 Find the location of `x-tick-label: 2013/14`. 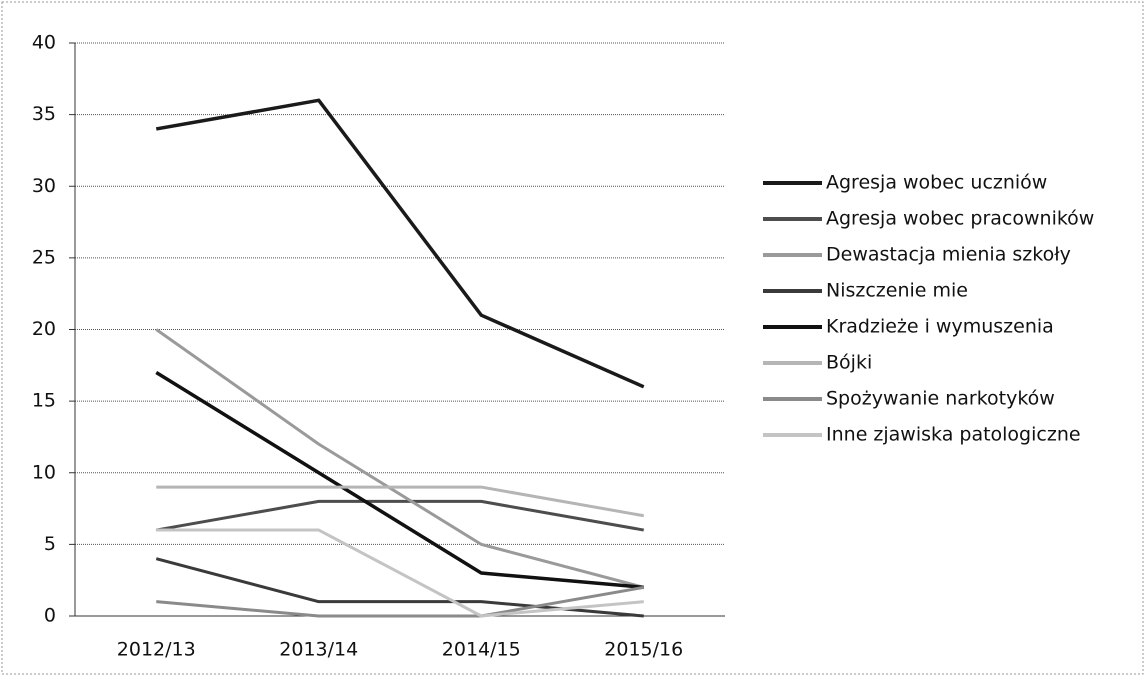

x-tick-label: 2013/14 is located at coordinates (318, 650).